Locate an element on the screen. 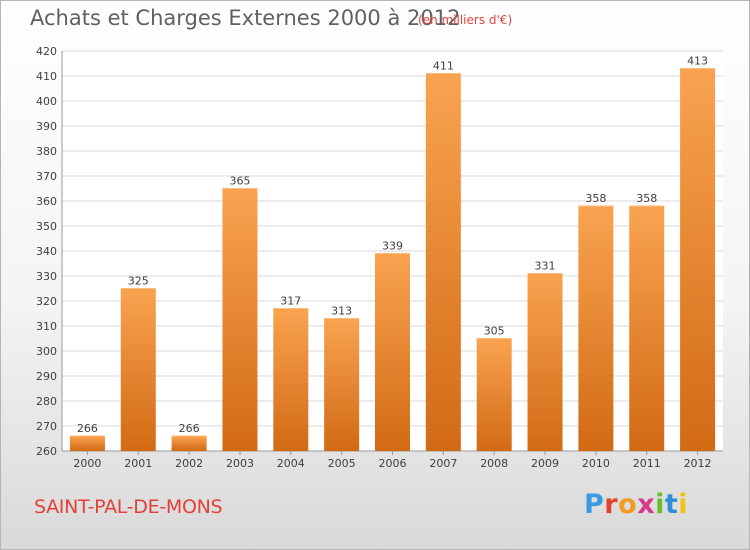  y-tick-label: 300 is located at coordinates (46, 351).